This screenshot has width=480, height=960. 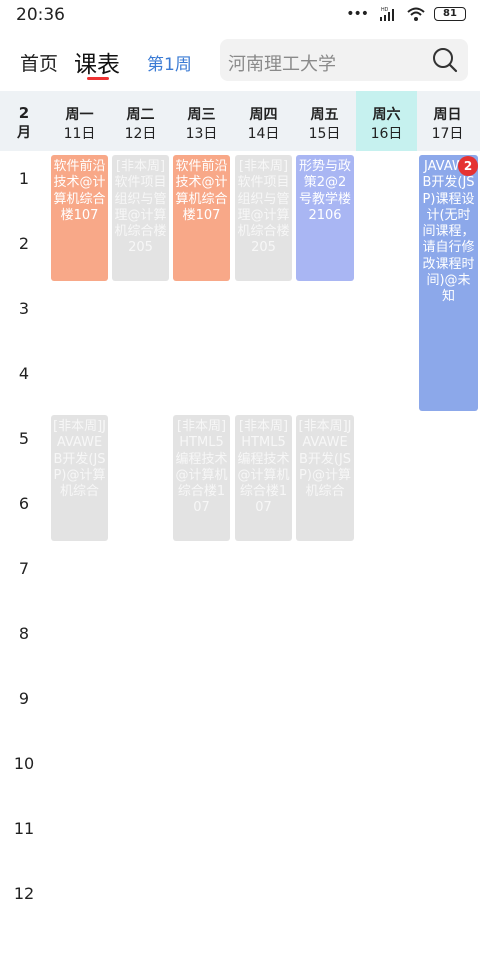 I want to click on day-name: 周五, so click(x=324, y=115).